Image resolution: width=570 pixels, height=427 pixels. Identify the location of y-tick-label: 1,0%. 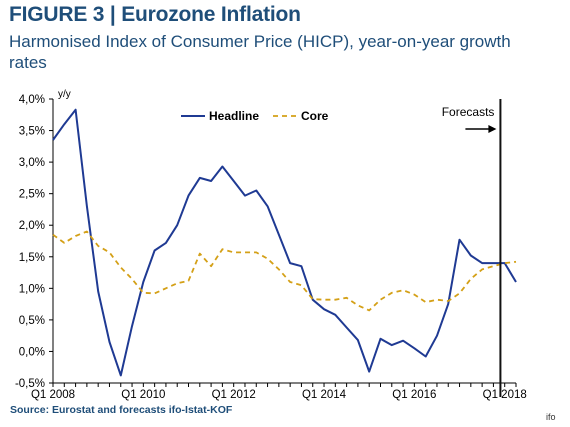
(32, 289).